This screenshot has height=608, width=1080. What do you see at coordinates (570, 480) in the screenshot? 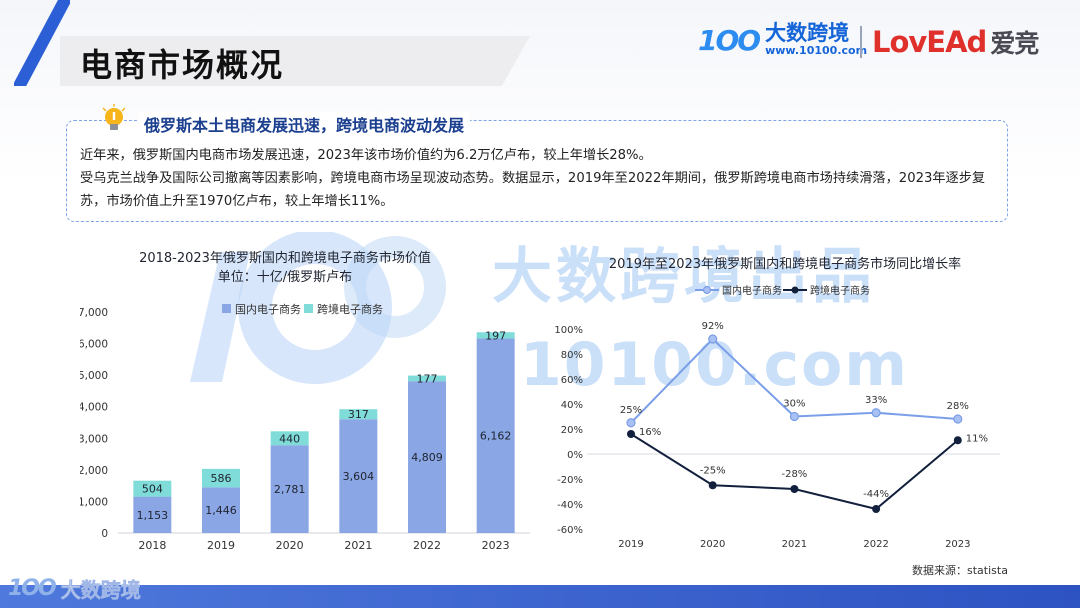
I see `y-tick-label: -20%` at bounding box center [570, 480].